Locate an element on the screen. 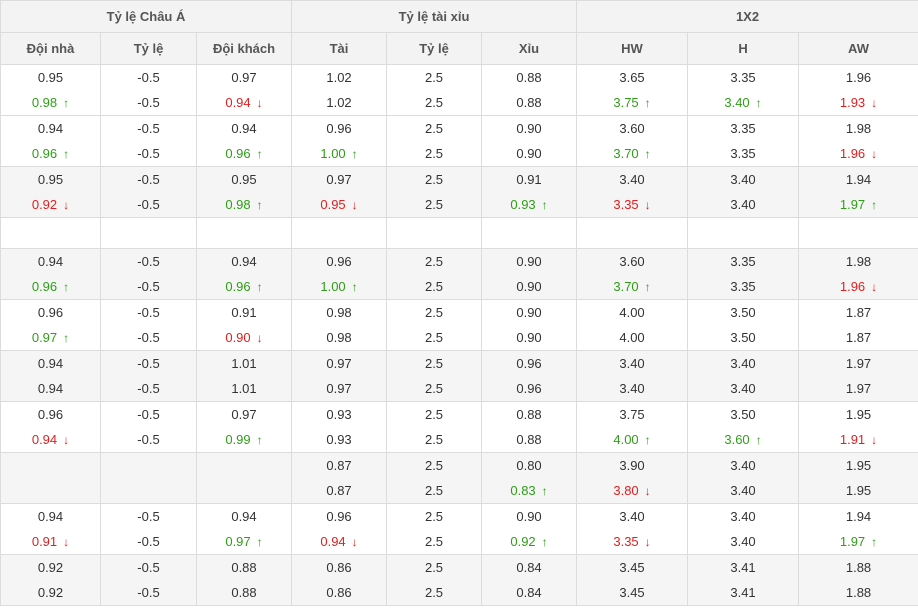 The height and width of the screenshot is (613, 918). opening-odds: -0.5 is located at coordinates (148, 179).